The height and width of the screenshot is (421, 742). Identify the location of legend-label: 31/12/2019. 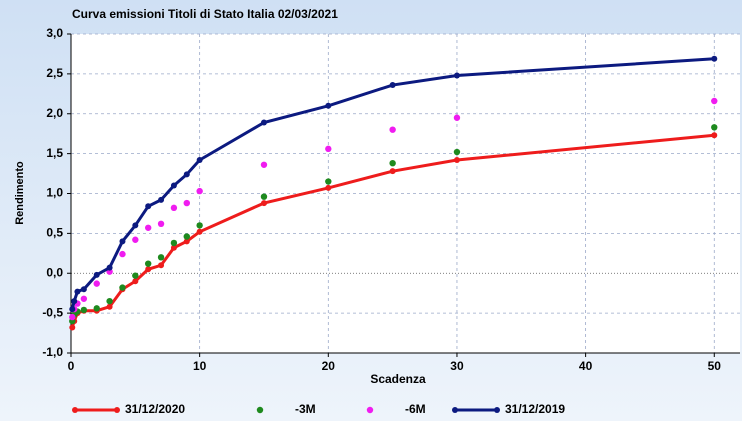
(535, 409).